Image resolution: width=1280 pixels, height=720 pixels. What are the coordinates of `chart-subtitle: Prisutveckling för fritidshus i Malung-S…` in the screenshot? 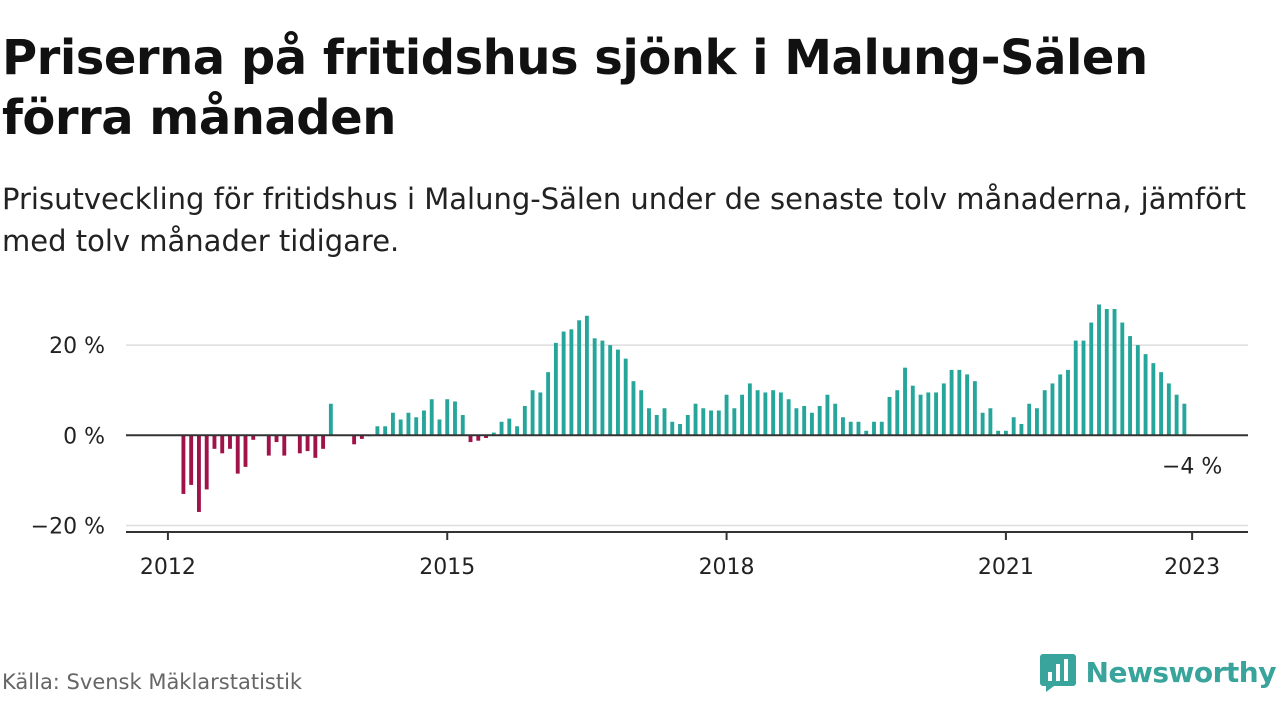 It's located at (624, 220).